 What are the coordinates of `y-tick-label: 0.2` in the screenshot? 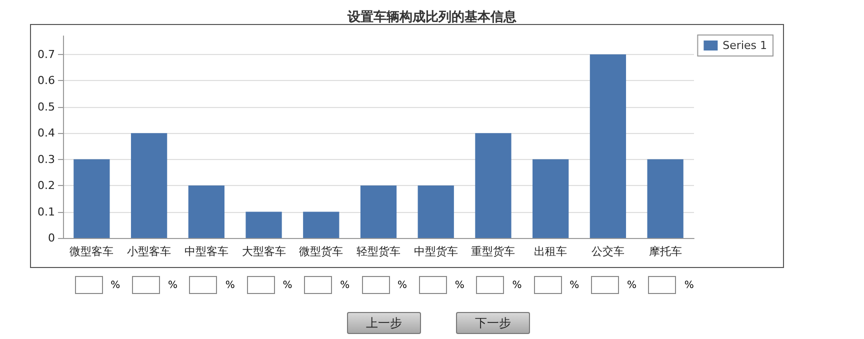 It's located at (46, 185).